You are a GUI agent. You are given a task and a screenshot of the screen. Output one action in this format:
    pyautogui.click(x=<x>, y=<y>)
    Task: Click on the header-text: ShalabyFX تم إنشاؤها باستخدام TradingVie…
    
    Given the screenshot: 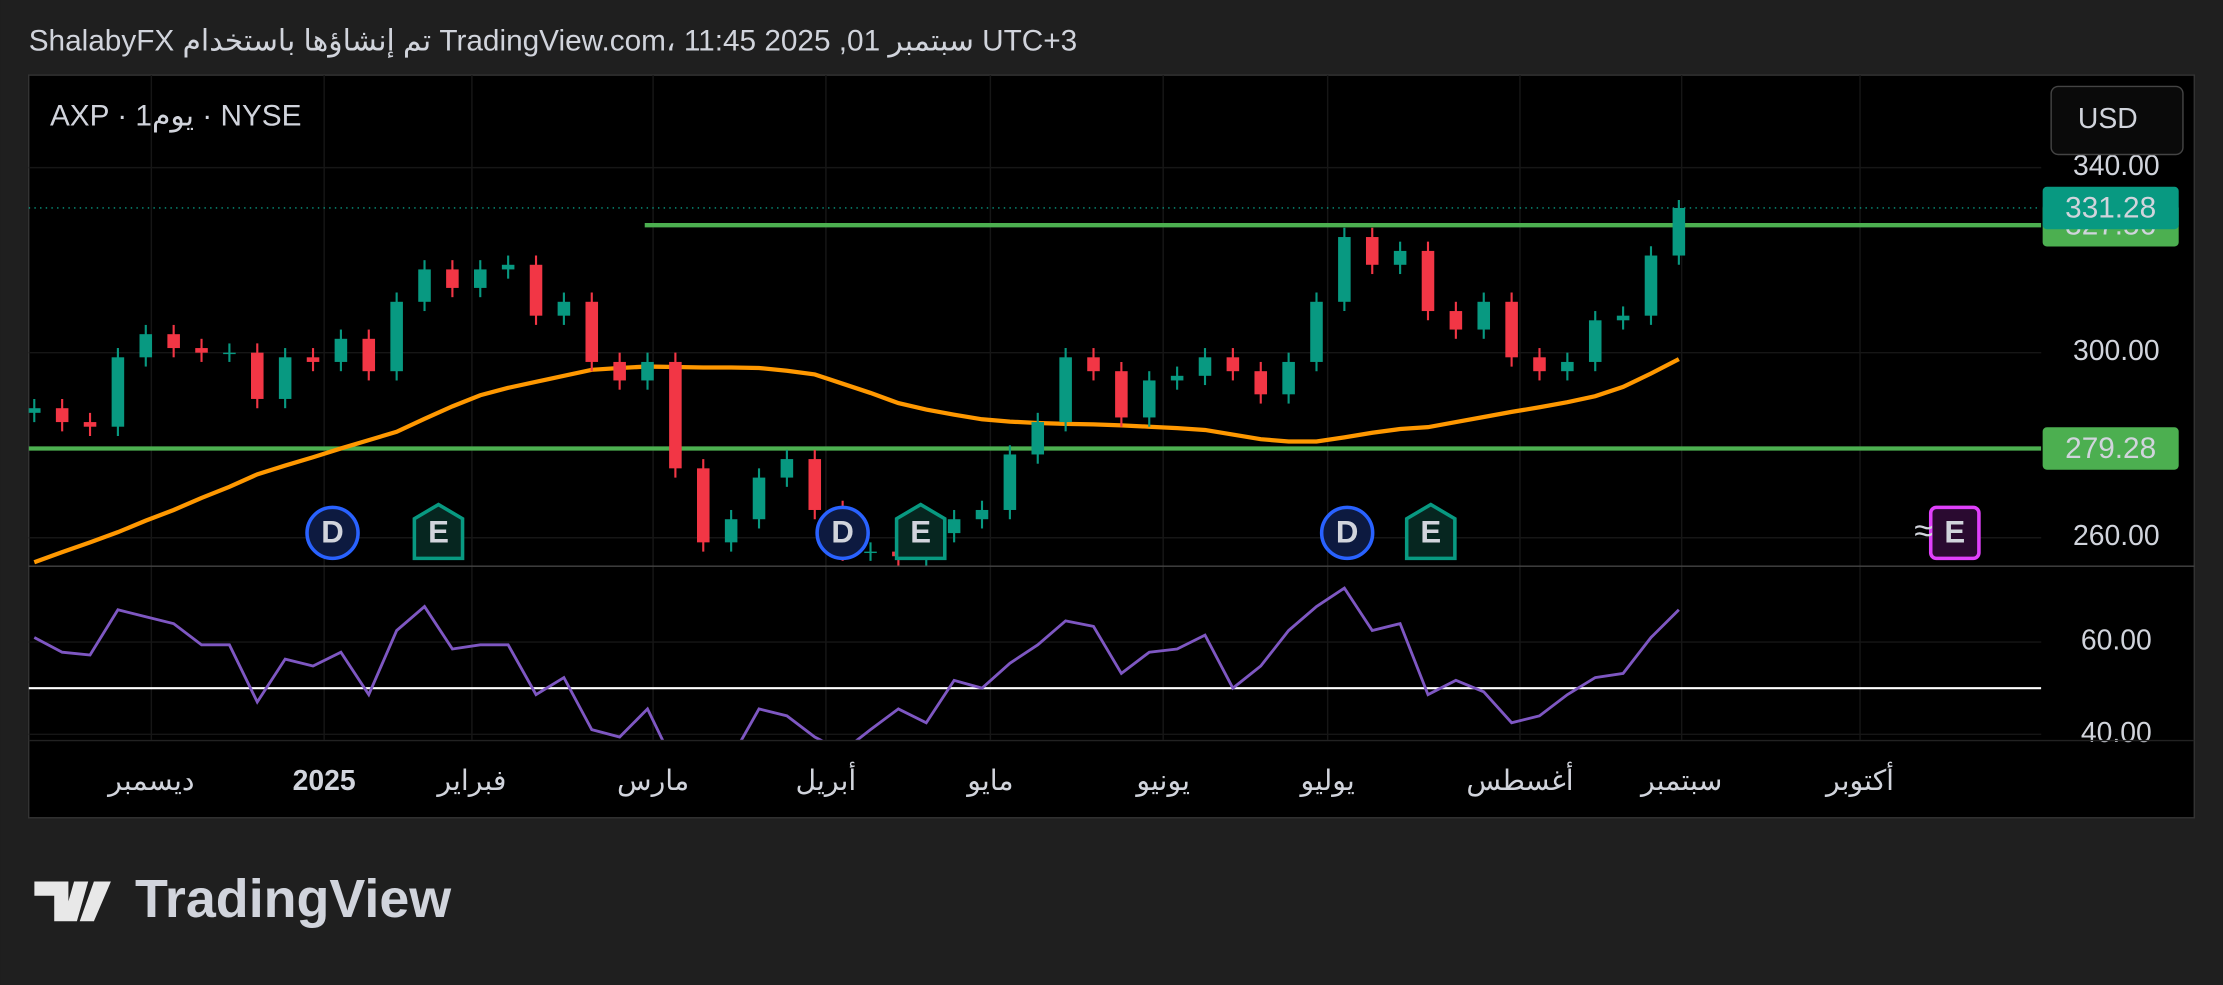 What is the action you would take?
    pyautogui.click(x=553, y=41)
    